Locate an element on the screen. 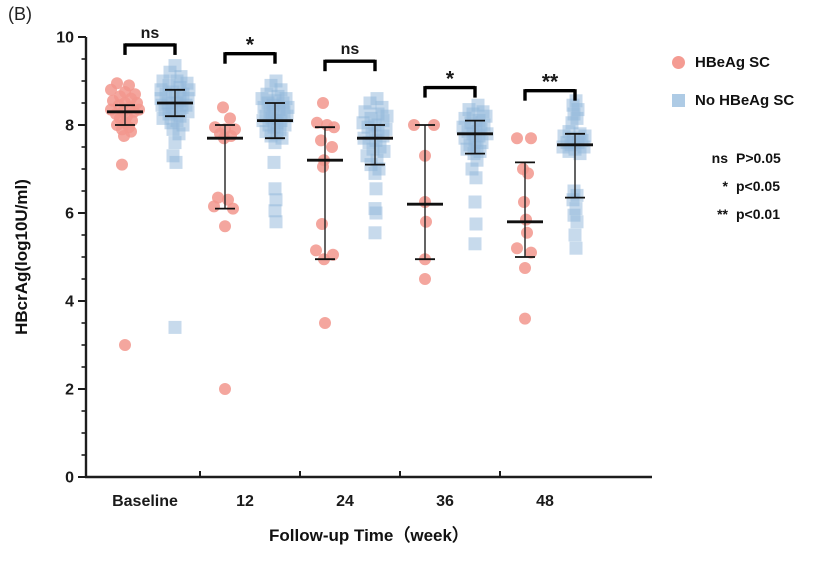 The width and height of the screenshot is (830, 564). legend-label: No HBeAg SC is located at coordinates (745, 100).